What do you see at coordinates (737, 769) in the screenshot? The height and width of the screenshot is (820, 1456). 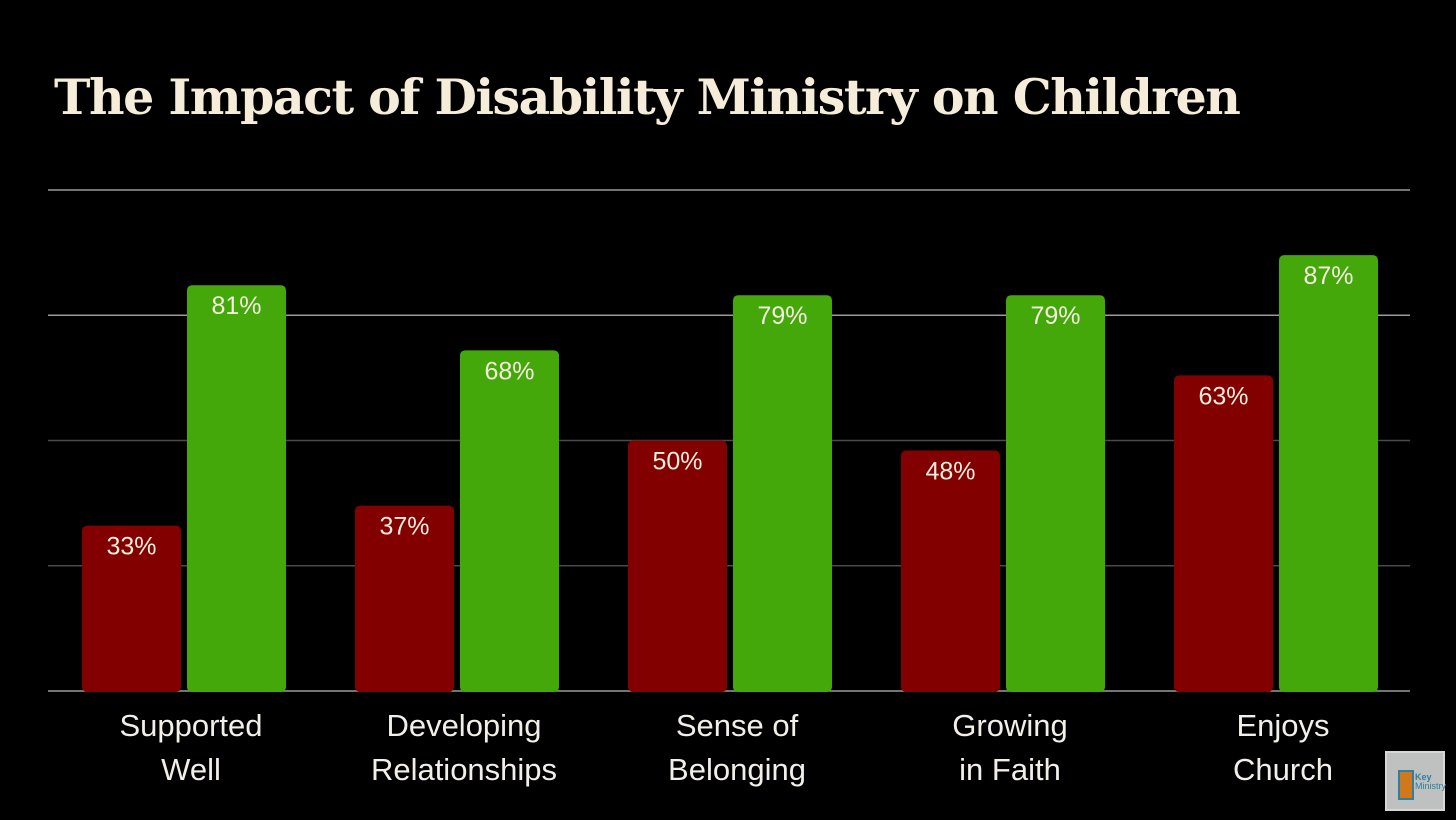 I see `category-label-line: Belonging` at bounding box center [737, 769].